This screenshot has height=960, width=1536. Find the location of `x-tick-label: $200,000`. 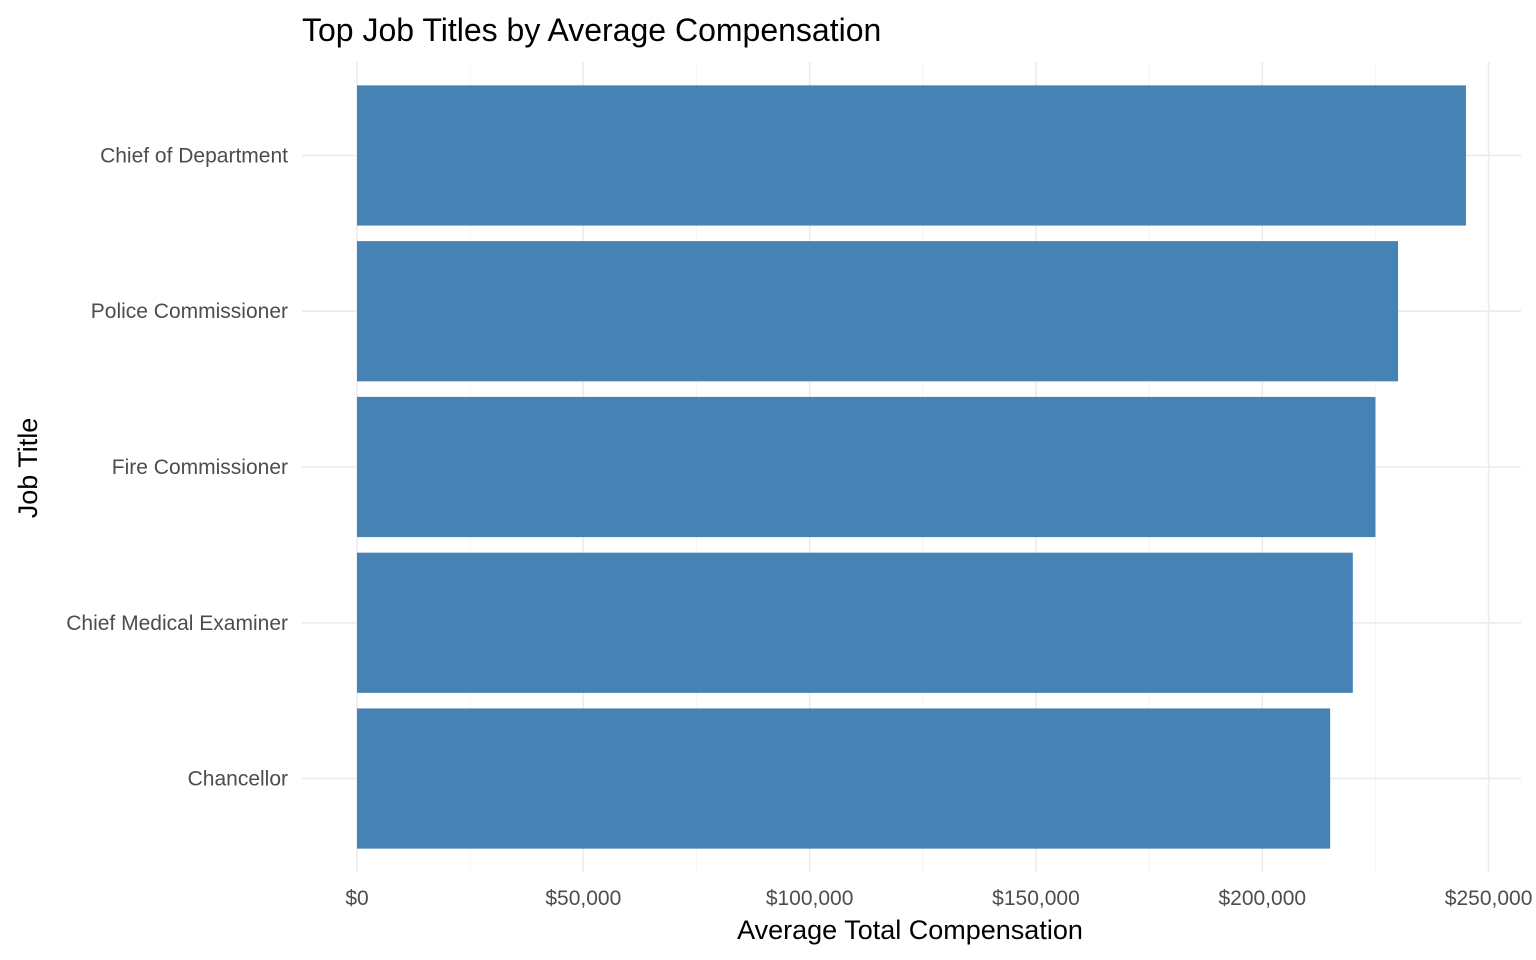

x-tick-label: $200,000 is located at coordinates (1262, 898).